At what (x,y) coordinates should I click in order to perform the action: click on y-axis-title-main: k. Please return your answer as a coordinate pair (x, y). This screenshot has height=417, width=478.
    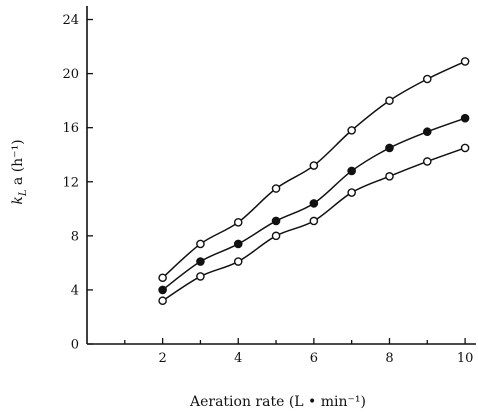
    Looking at the image, I should click on (18, 200).